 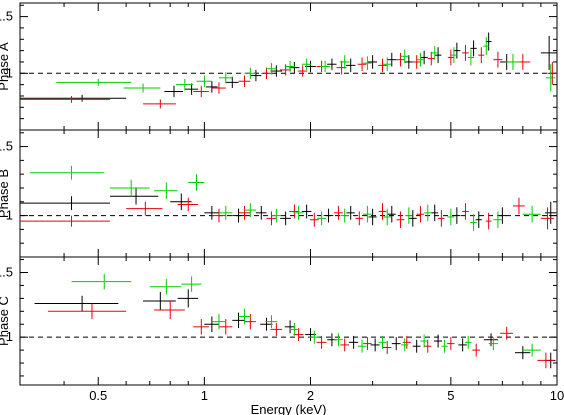 What do you see at coordinates (5, 193) in the screenshot?
I see `y-axis-label-2: Phase B` at bounding box center [5, 193].